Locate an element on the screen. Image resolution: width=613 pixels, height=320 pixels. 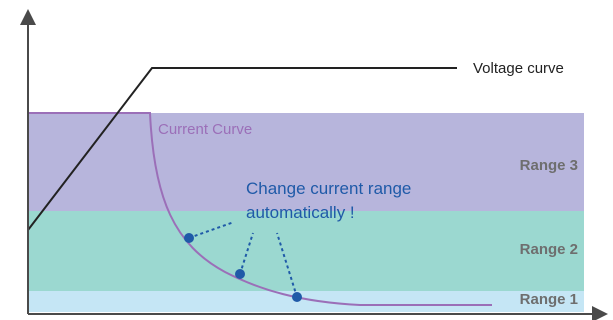
annotation-line-1: Change current range is located at coordinates (328, 188).